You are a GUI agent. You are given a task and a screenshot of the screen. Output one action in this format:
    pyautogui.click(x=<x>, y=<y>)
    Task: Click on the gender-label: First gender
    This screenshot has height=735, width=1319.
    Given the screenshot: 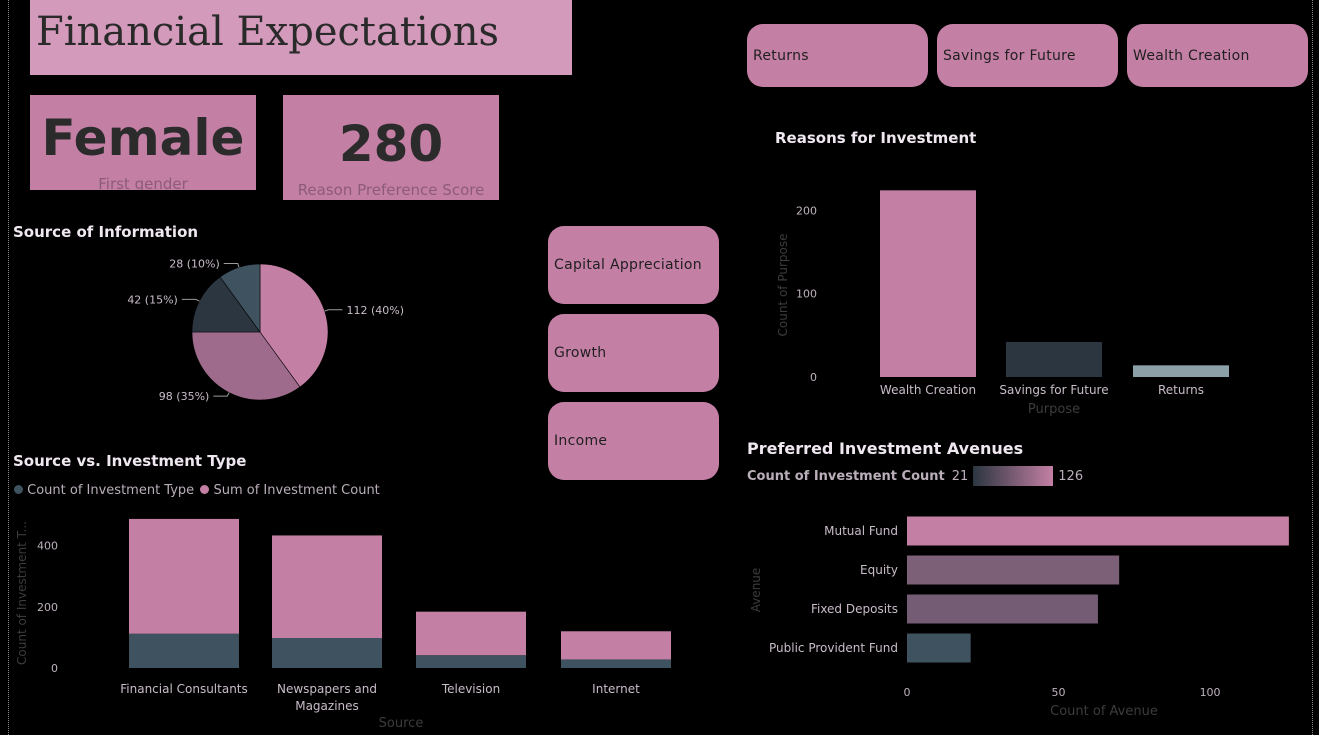 What is the action you would take?
    pyautogui.click(x=143, y=182)
    